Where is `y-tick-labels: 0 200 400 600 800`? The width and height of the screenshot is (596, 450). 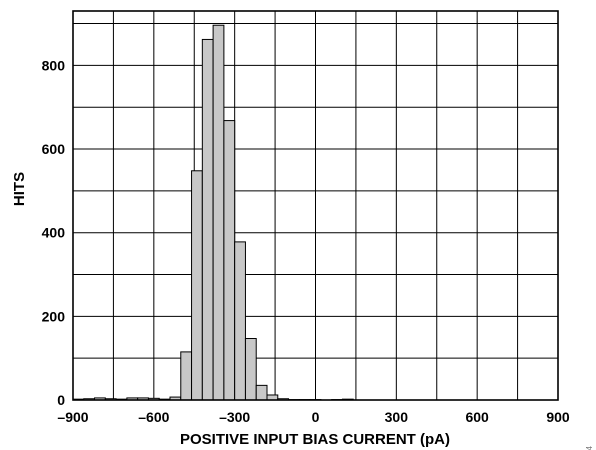 y-tick-labels: 0 200 400 600 800 is located at coordinates (54, 232).